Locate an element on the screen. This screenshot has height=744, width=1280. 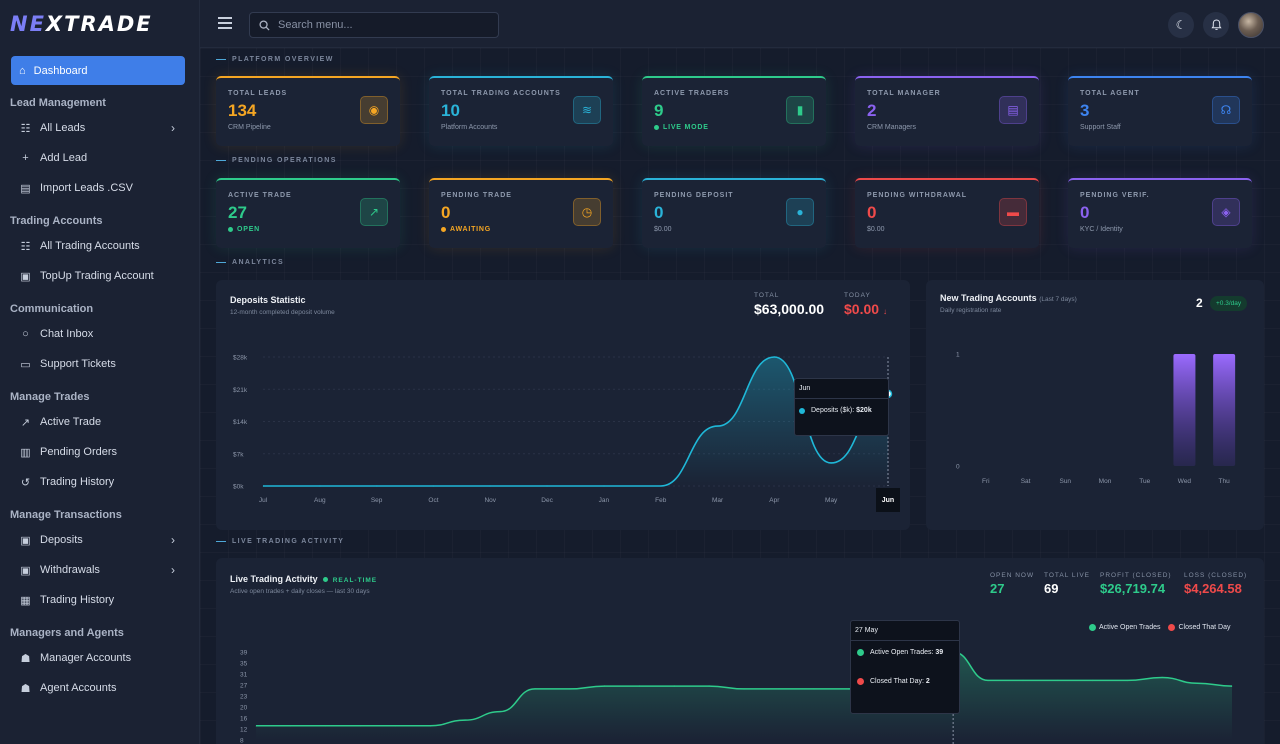
chevron-right-icon: › is located at coordinates (173, 570).